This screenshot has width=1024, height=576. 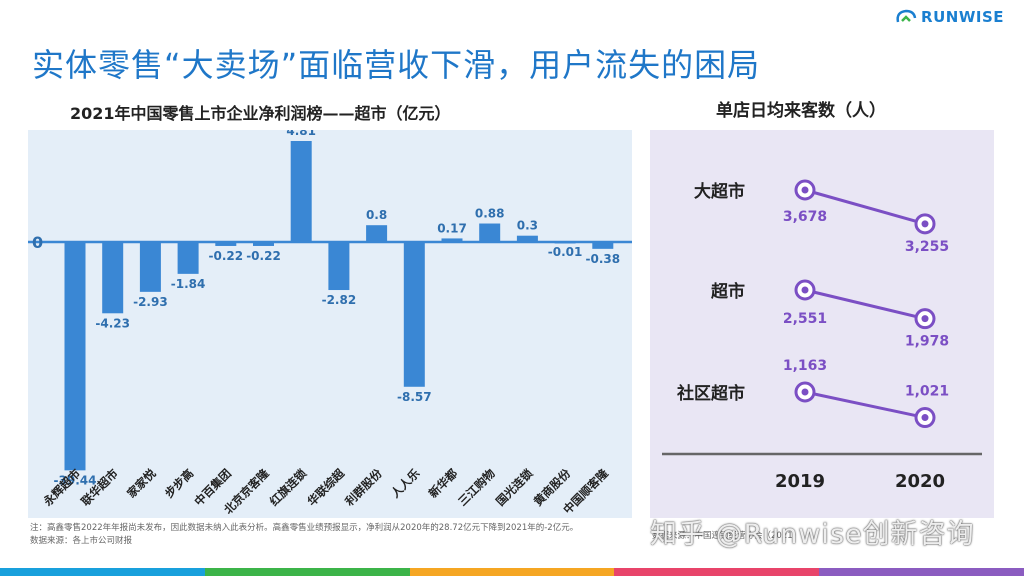 What do you see at coordinates (490, 214) in the screenshot?
I see `value-label-三江购物: 0.88` at bounding box center [490, 214].